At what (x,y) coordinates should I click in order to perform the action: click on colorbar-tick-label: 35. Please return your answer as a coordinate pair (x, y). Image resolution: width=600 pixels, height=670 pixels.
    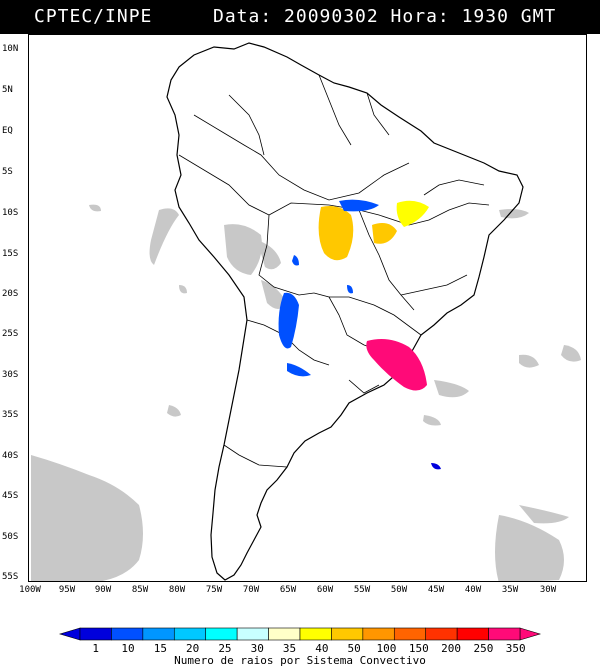
    Looking at the image, I should click on (289, 648).